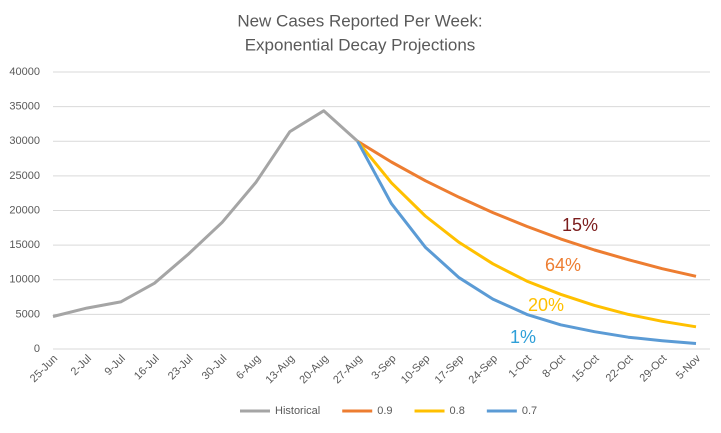  What do you see at coordinates (24, 176) in the screenshot?
I see `y-tick-label: 25000` at bounding box center [24, 176].